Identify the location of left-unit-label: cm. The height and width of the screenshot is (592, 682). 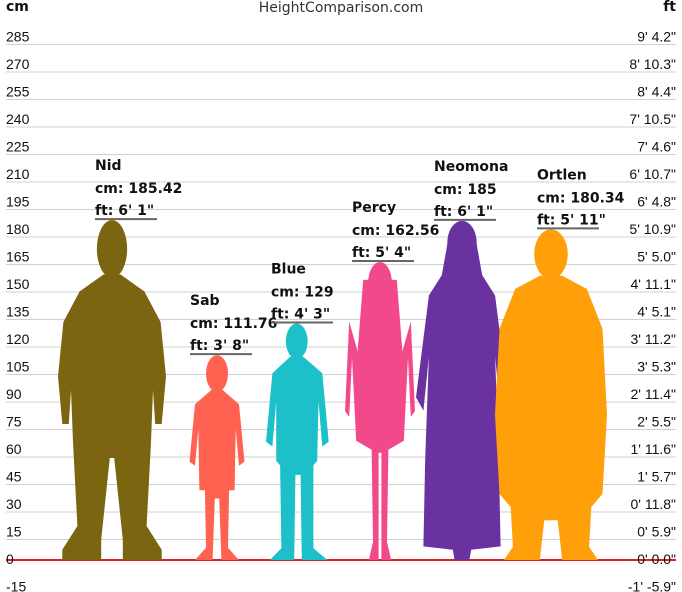
(17, 7).